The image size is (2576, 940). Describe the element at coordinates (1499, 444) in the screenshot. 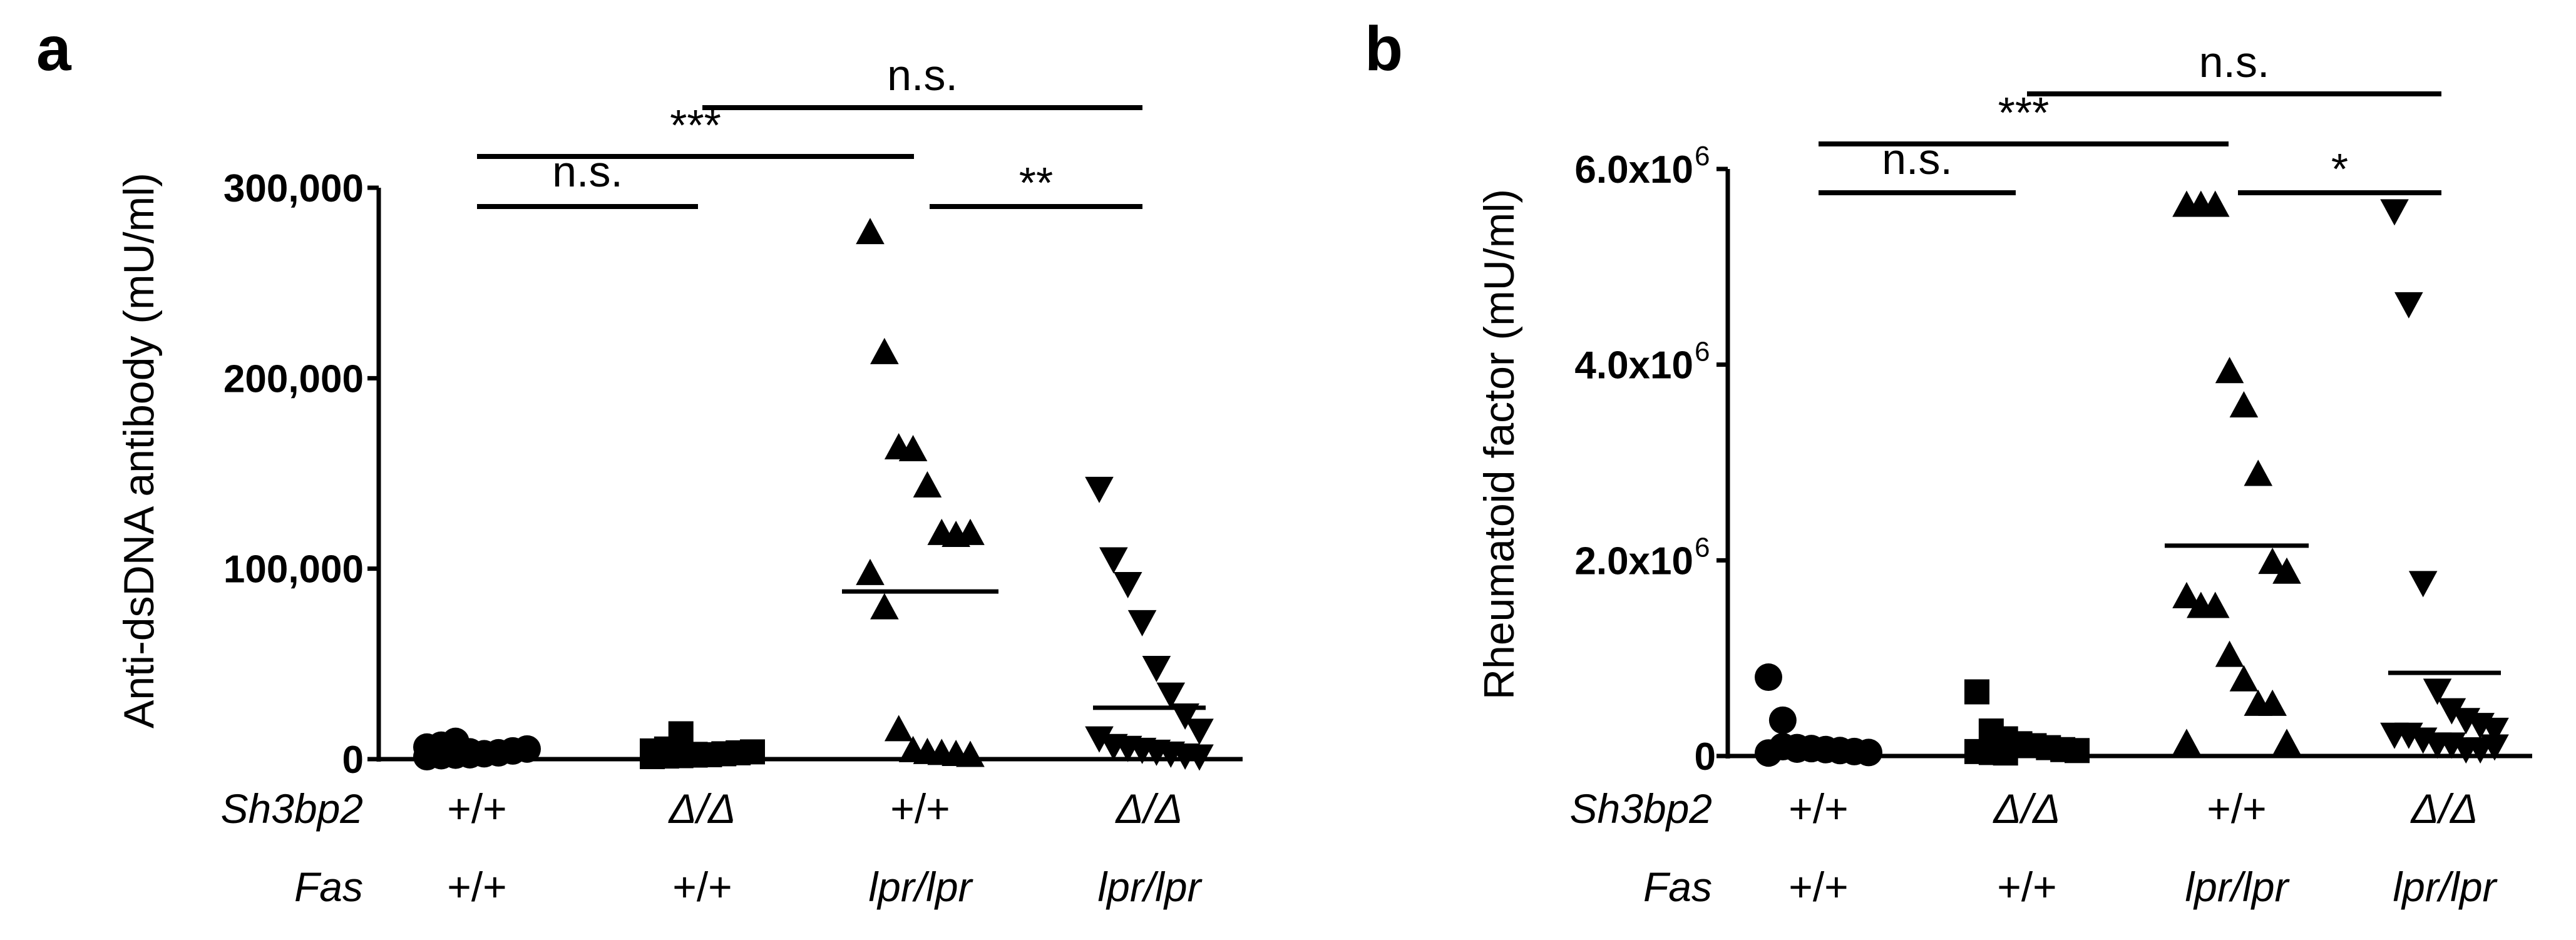

I see `panel-b-y-axis-label: Rheumatoid factor (mU/ml)` at that location.